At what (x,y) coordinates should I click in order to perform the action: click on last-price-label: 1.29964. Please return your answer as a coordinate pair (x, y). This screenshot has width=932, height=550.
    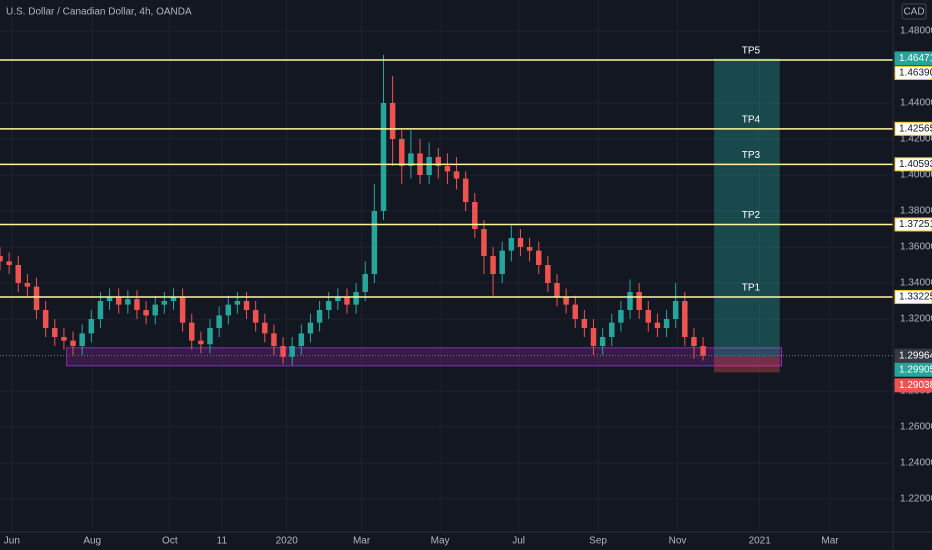
    Looking at the image, I should click on (915, 355).